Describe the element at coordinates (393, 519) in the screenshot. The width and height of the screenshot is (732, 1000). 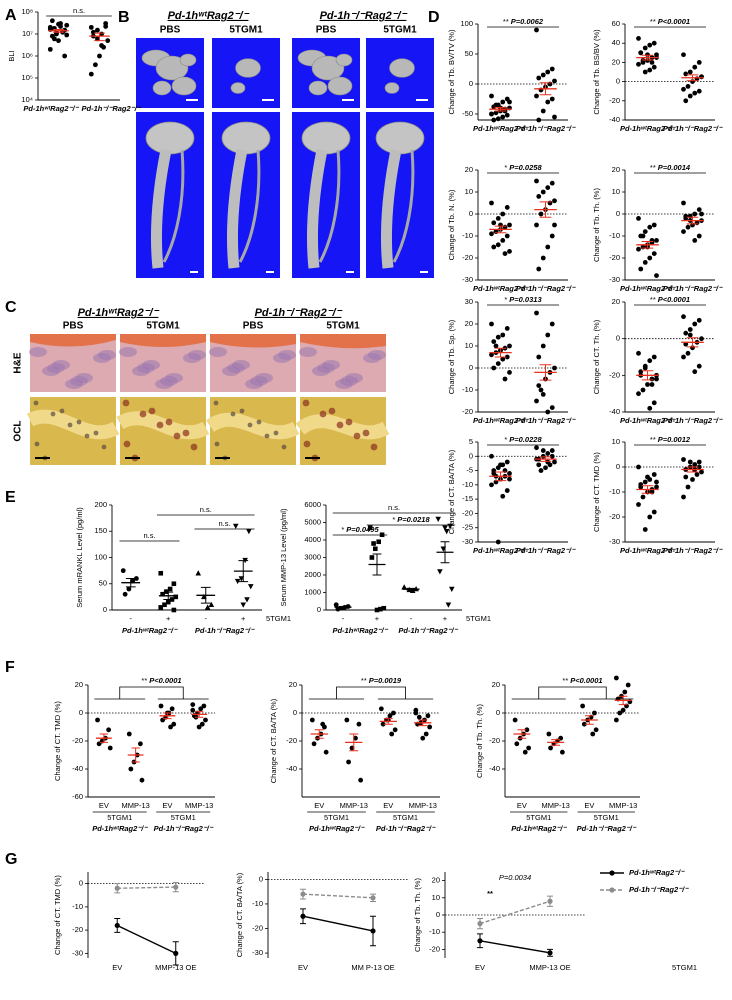
I see `significance: *` at that location.